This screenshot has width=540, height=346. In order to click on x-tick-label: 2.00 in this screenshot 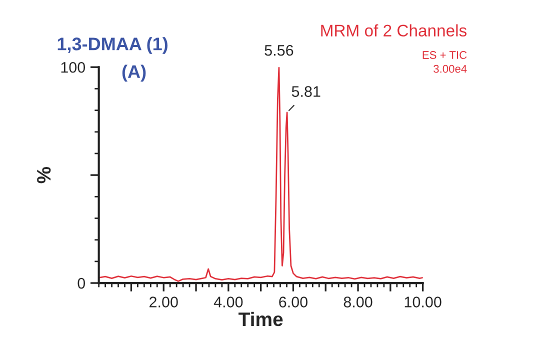, I will do `click(164, 302)`.